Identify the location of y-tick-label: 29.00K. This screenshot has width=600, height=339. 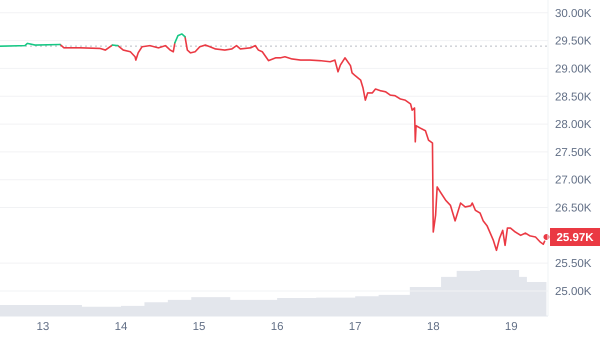
(573, 69).